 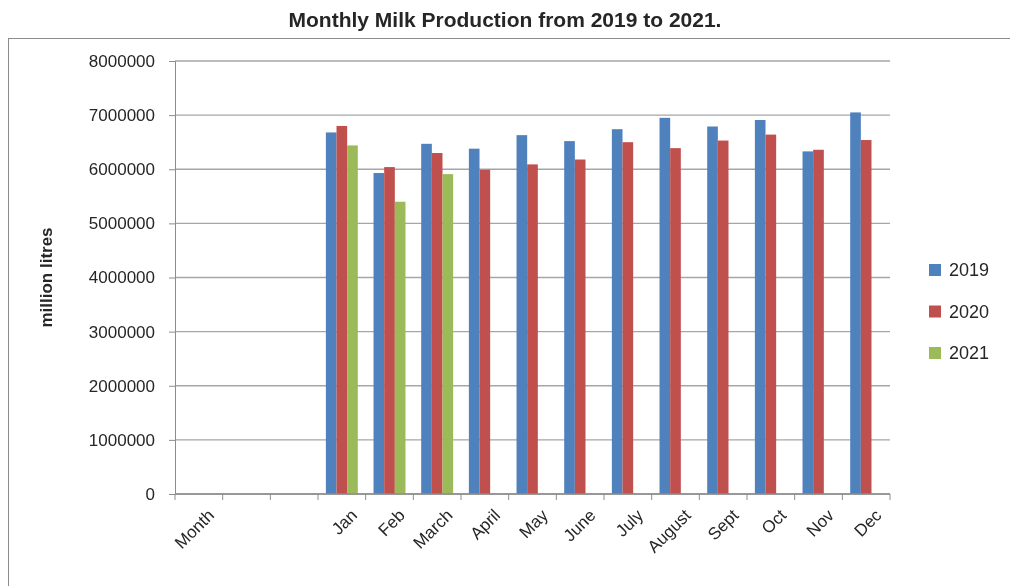 I want to click on y-tick-label: 4000000, so click(x=121, y=278).